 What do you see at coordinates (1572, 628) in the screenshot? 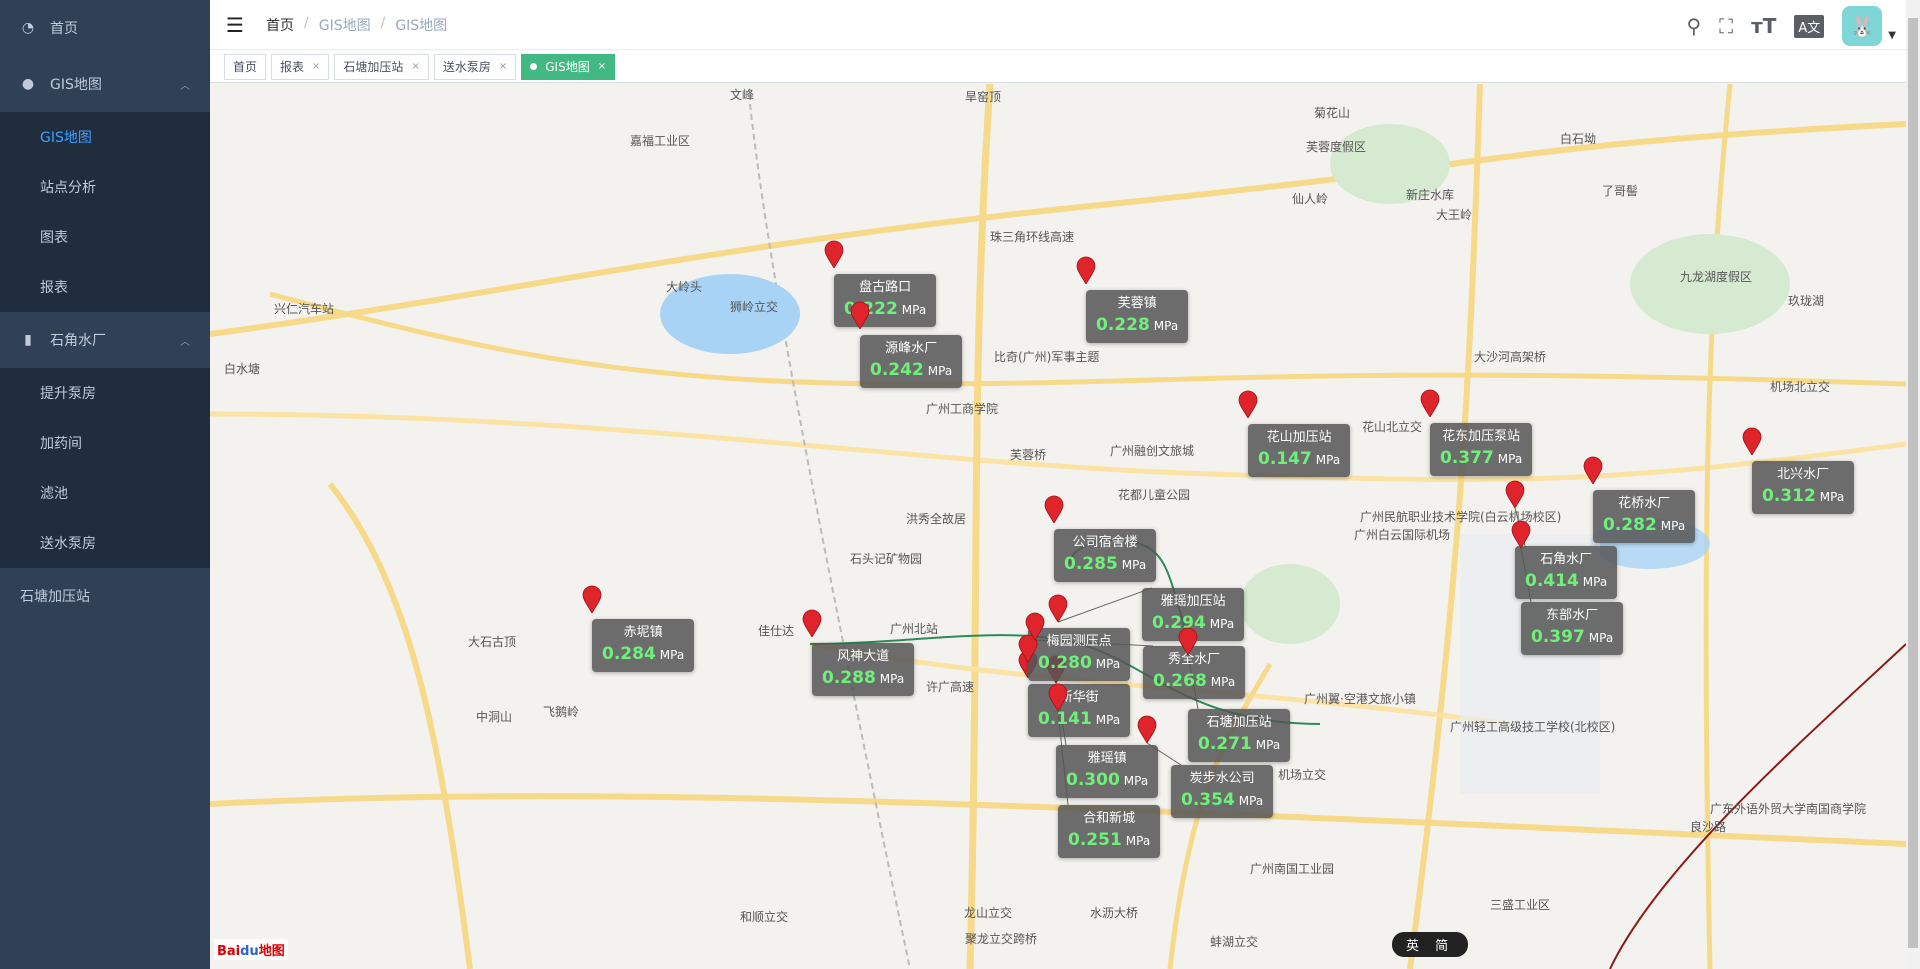
I see `station-info-card: 东部水厂 0.397 MPa` at bounding box center [1572, 628].